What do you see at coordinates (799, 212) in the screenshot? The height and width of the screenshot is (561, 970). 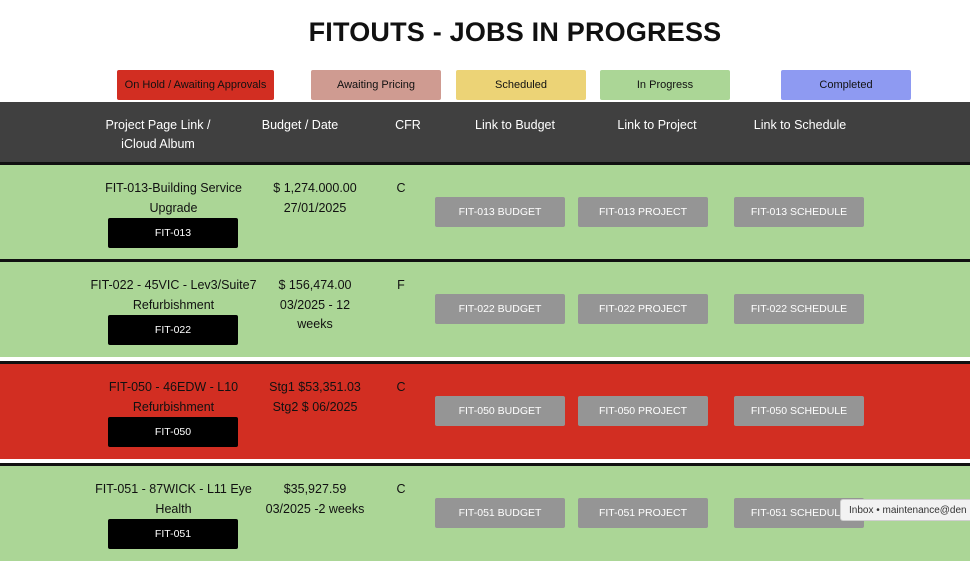 I see `schedule-link-button: FIT-013 SCHEDULE` at bounding box center [799, 212].